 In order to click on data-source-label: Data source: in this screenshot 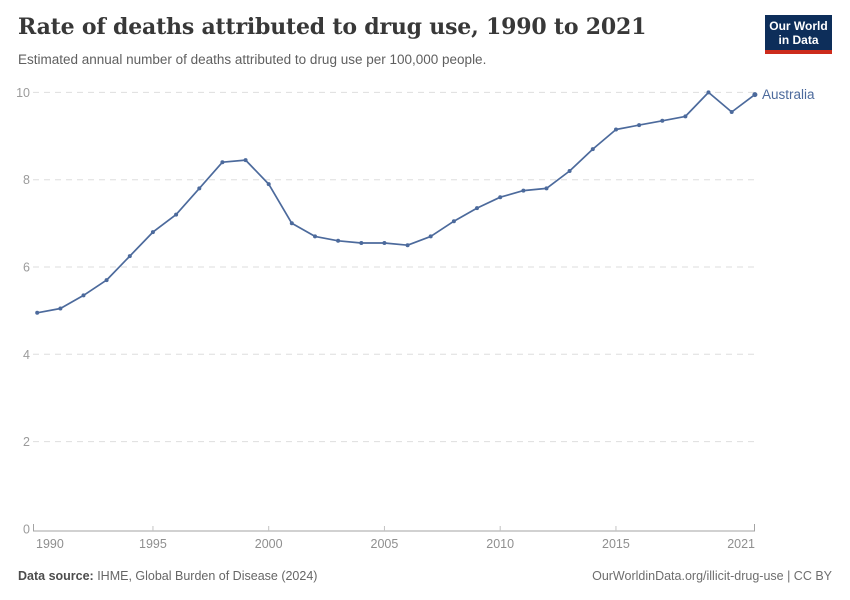, I will do `click(56, 576)`.